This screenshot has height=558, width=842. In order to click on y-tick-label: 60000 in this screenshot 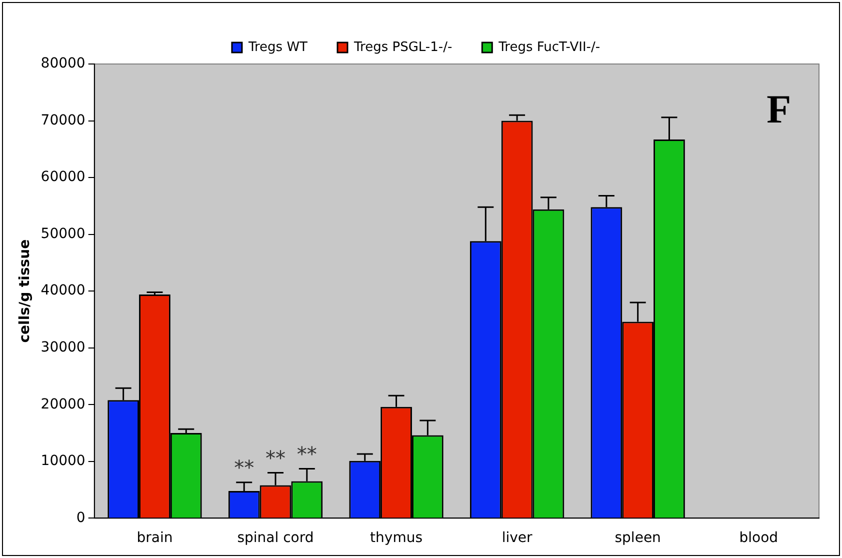, I will do `click(63, 177)`.